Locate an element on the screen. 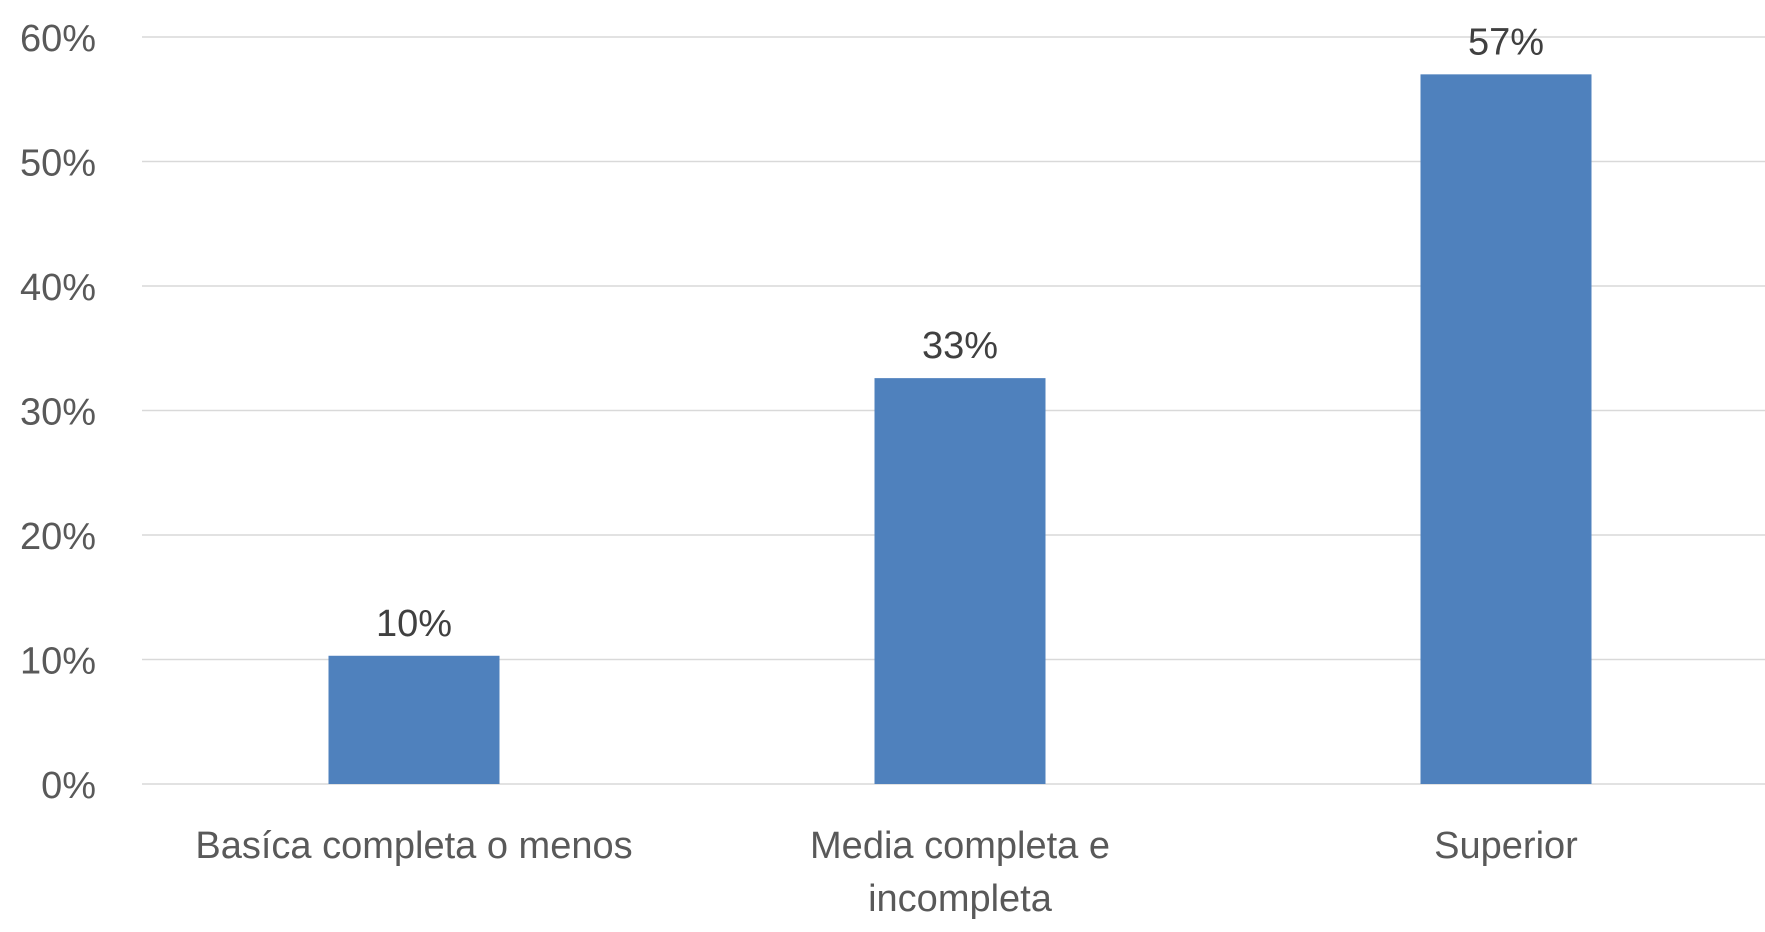 The width and height of the screenshot is (1765, 932). y-axis-tick-labels: 0% 10% 20% 30% 40% 50% 60% is located at coordinates (58, 412).